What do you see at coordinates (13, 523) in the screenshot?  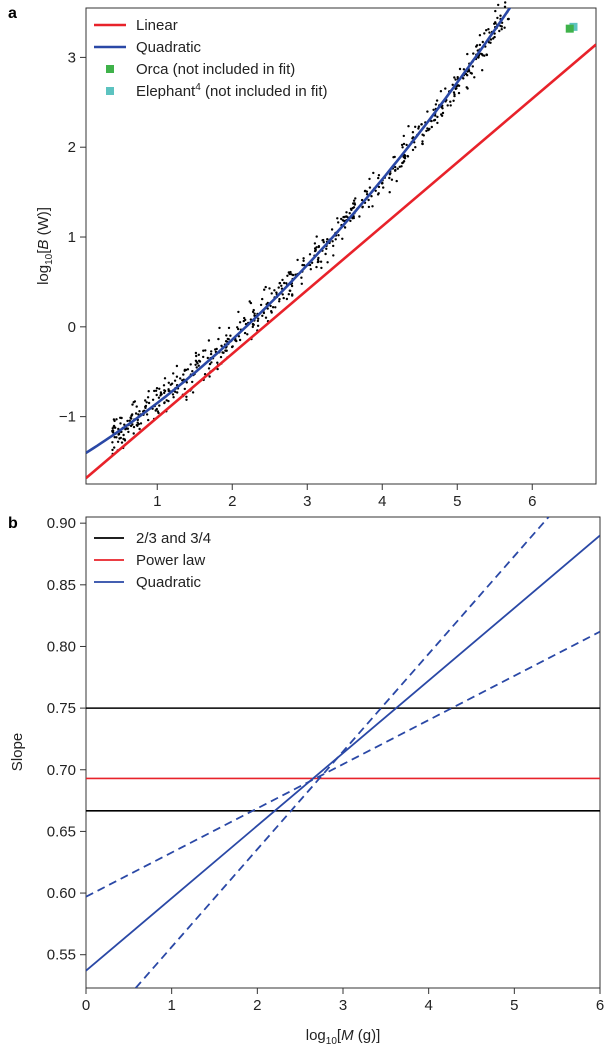 I see `panel-b-label: b` at bounding box center [13, 523].